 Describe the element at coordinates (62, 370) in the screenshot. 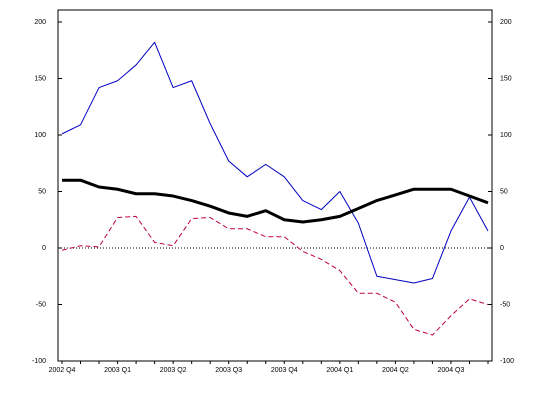

I see `x-tick-label: 2002 Q4` at that location.